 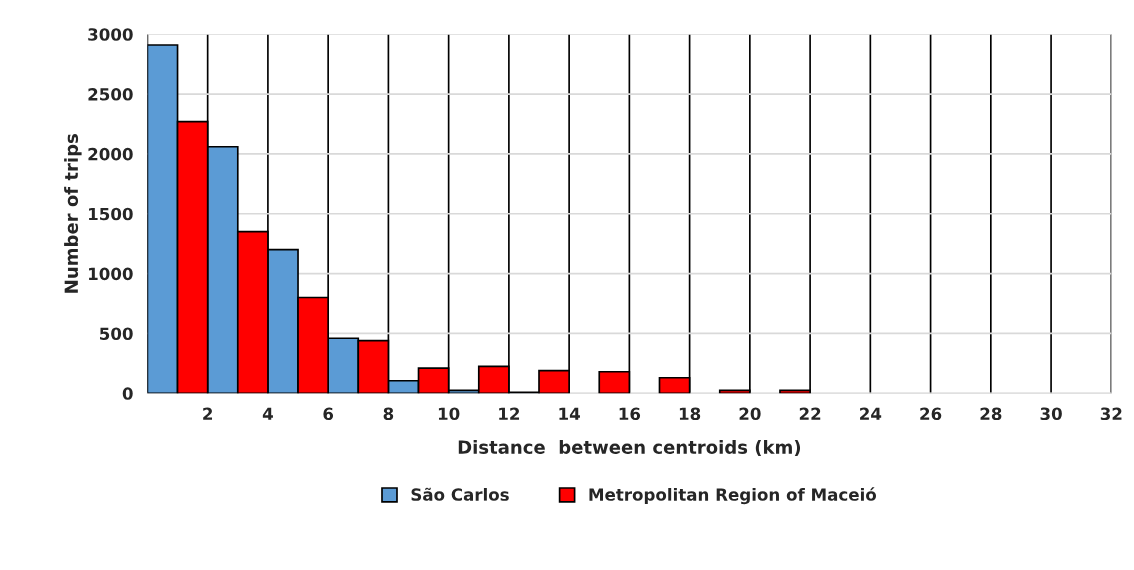 What do you see at coordinates (208, 413) in the screenshot?
I see `x-tick-label: 2` at bounding box center [208, 413].